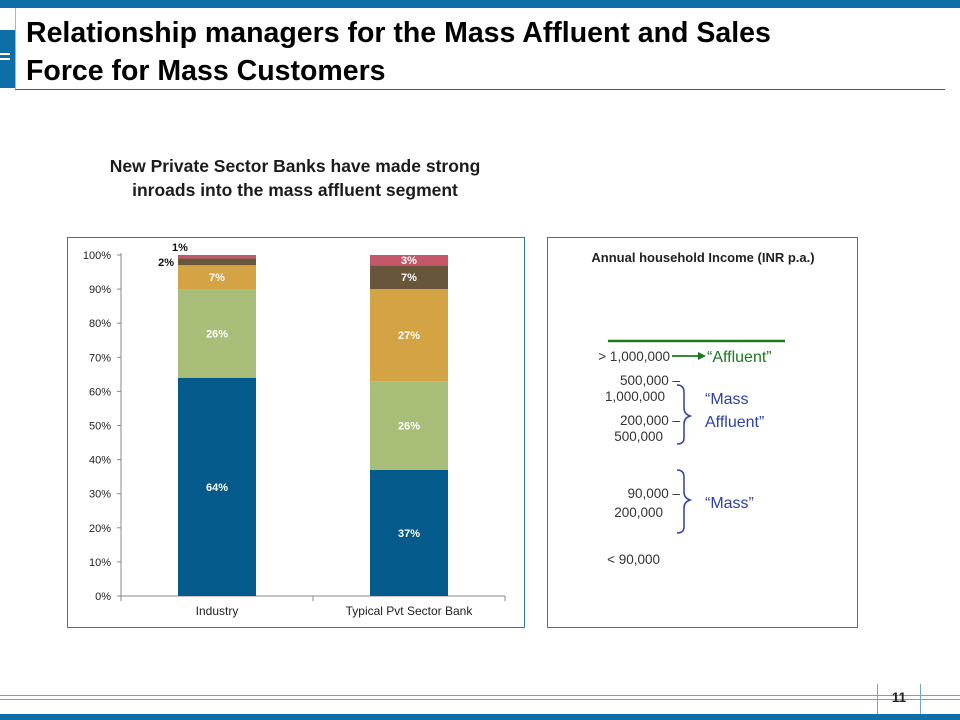  Describe the element at coordinates (727, 399) in the screenshot. I see `segment-label-mass-affluent-line1: “Mass` at that location.